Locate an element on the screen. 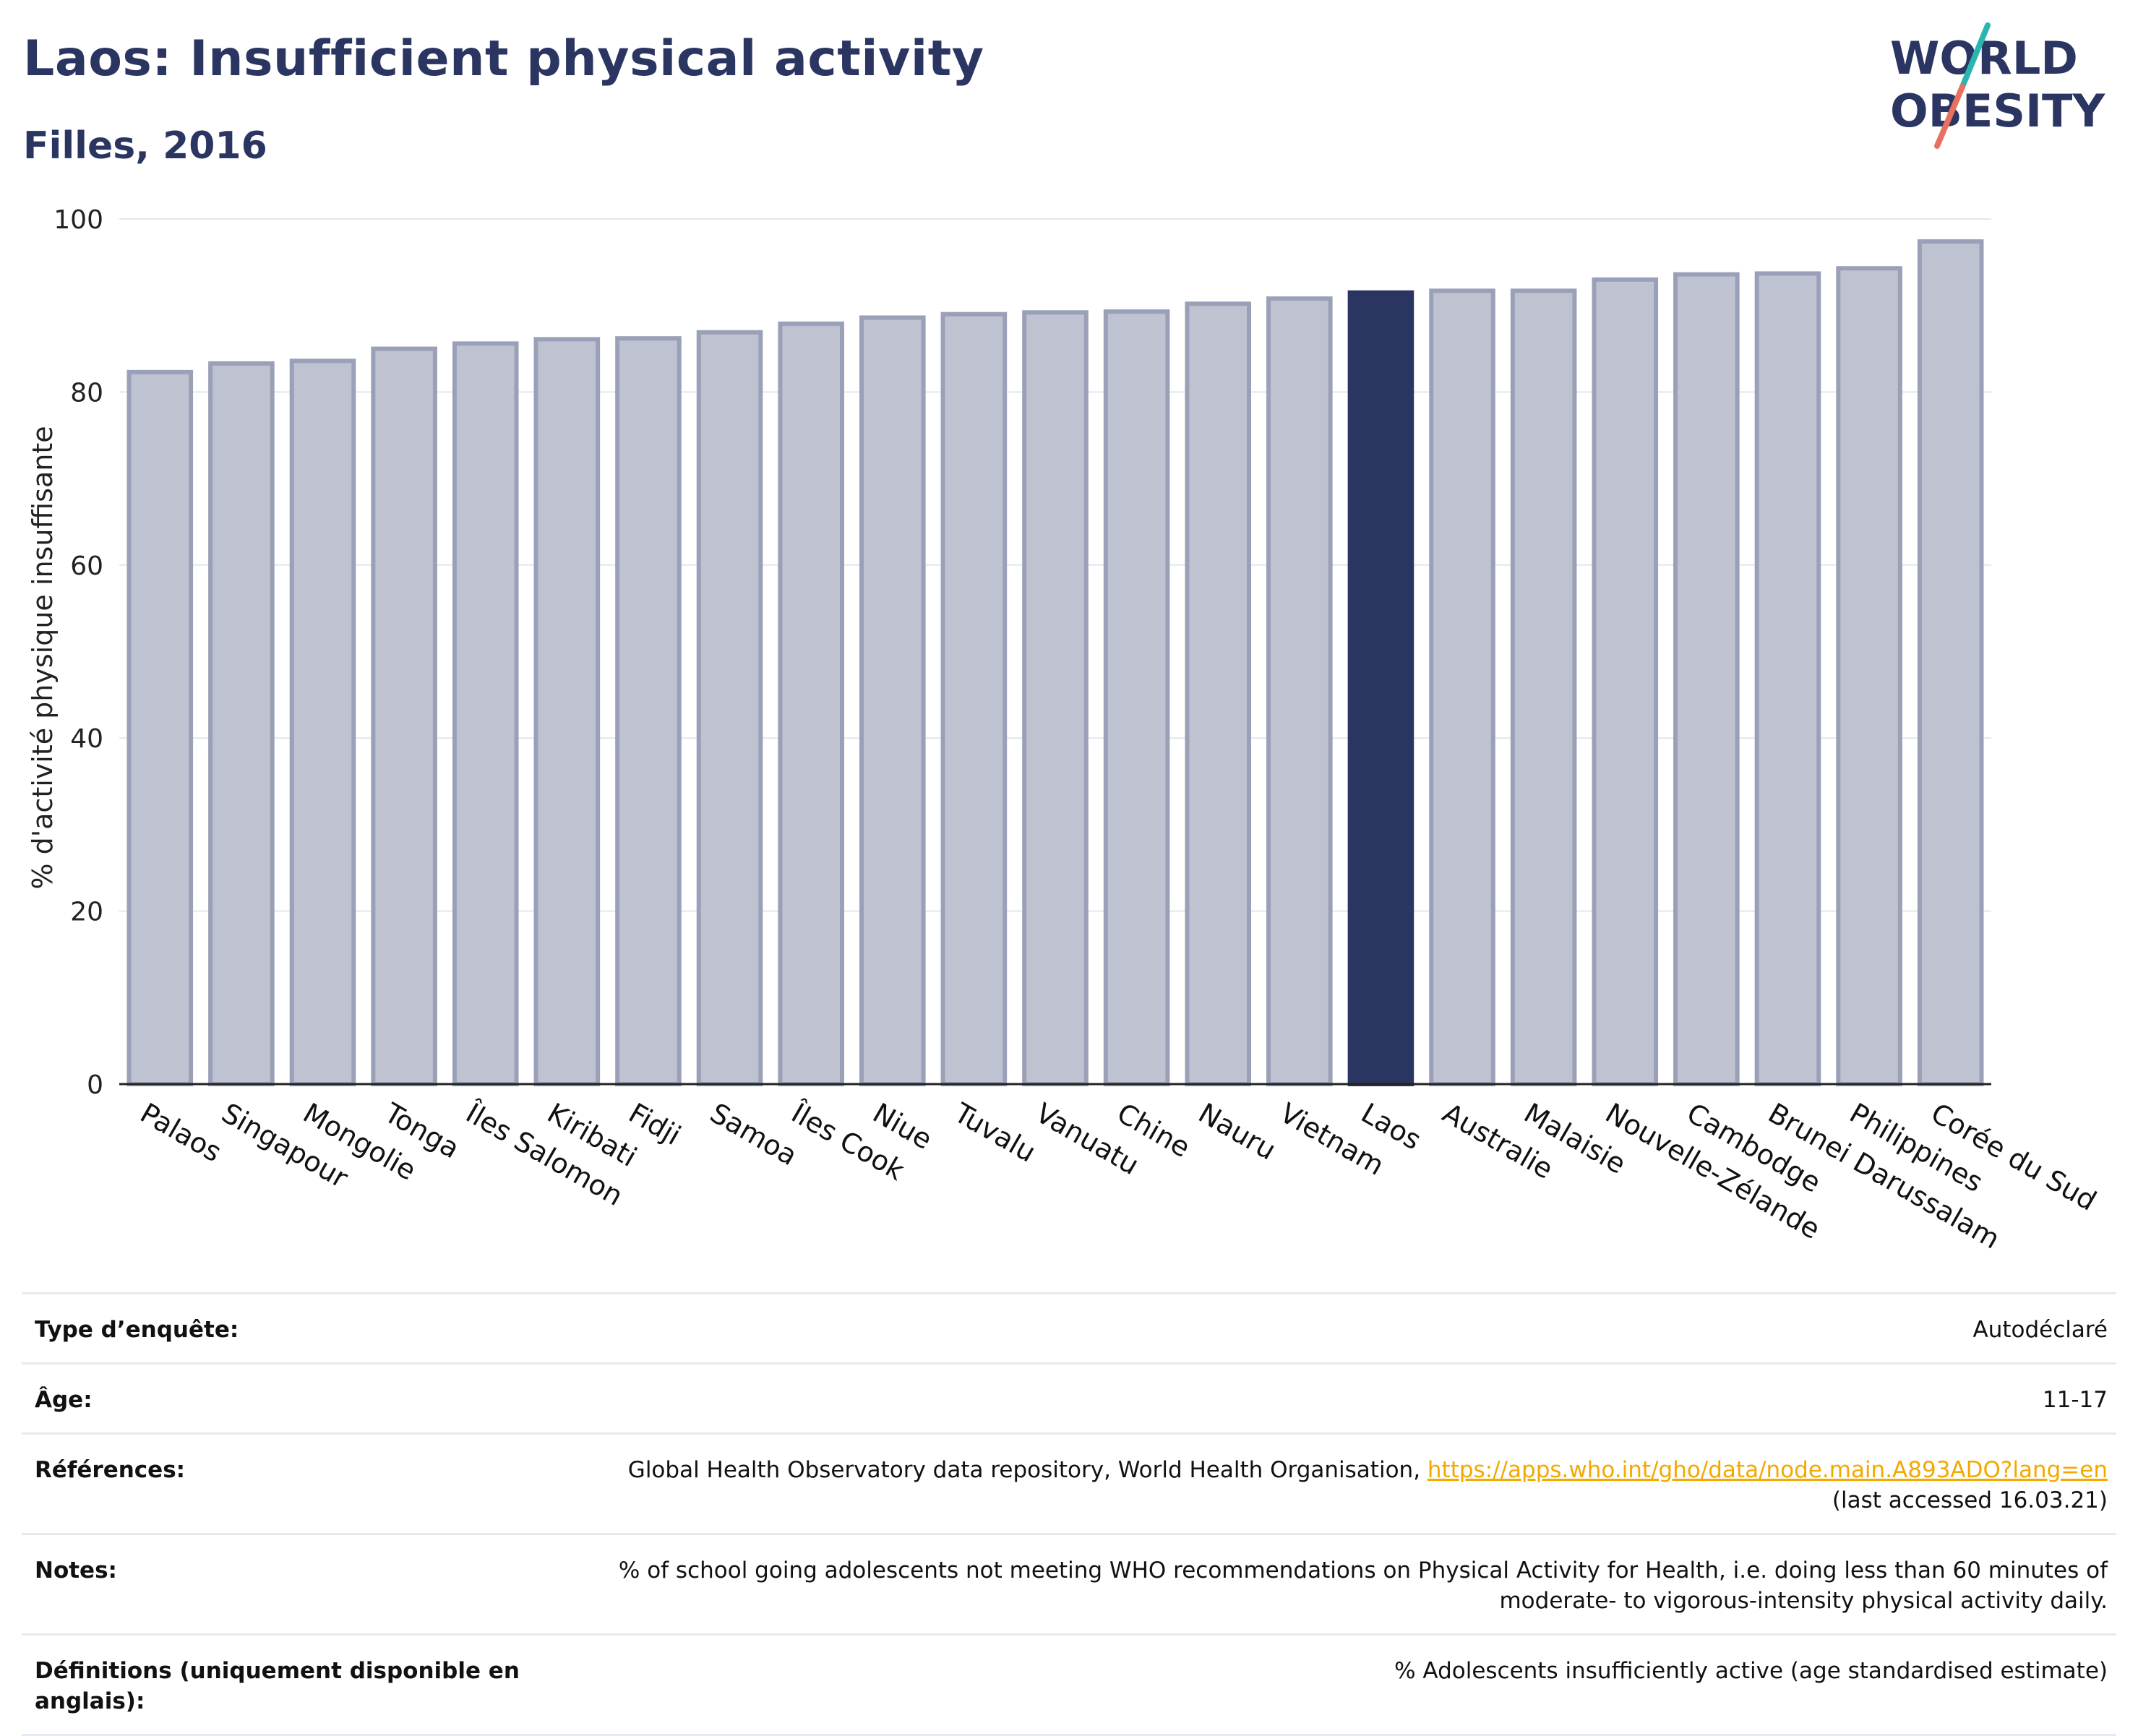 Image resolution: width=2138 pixels, height=1736 pixels. y-tick-label: 60 is located at coordinates (86, 566).